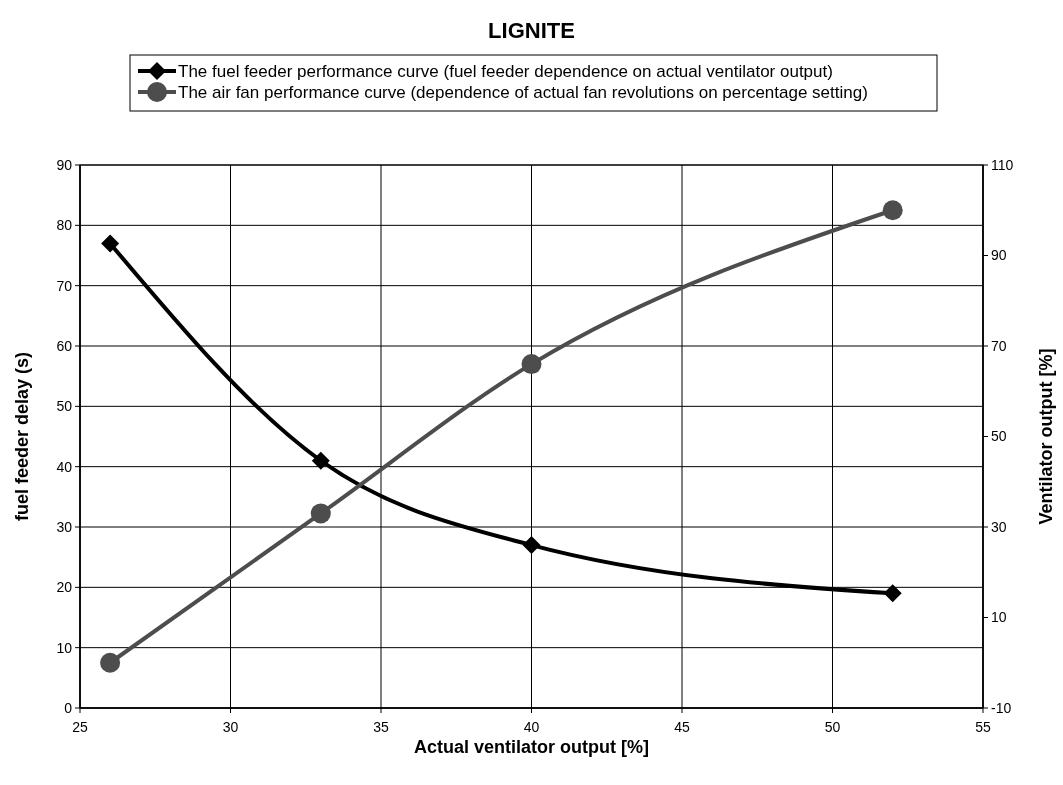 The width and height of the screenshot is (1063, 785). I want to click on x-tick-label: 50, so click(832, 727).